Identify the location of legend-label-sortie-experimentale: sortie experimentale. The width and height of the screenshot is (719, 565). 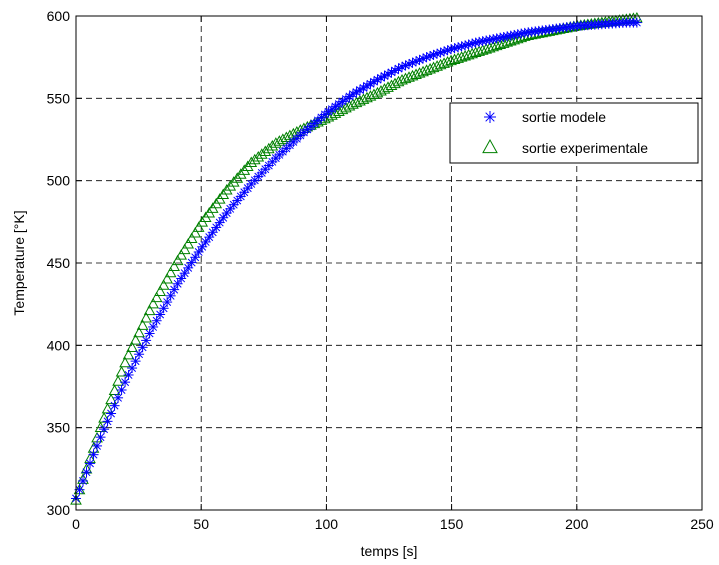
(585, 148).